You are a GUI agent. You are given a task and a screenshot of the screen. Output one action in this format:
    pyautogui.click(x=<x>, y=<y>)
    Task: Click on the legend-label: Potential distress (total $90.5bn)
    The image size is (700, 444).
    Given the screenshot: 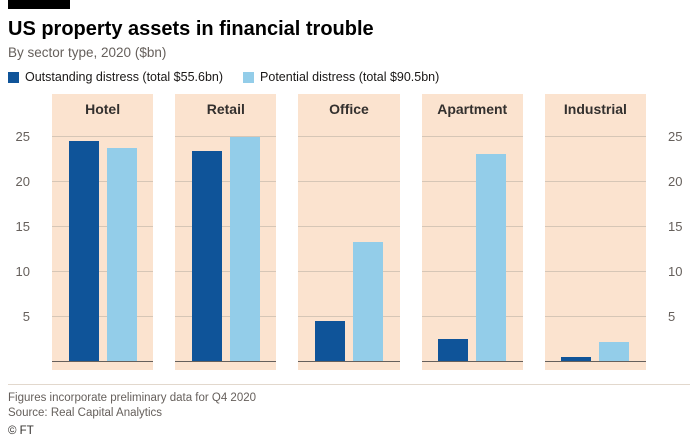 What is the action you would take?
    pyautogui.click(x=350, y=77)
    